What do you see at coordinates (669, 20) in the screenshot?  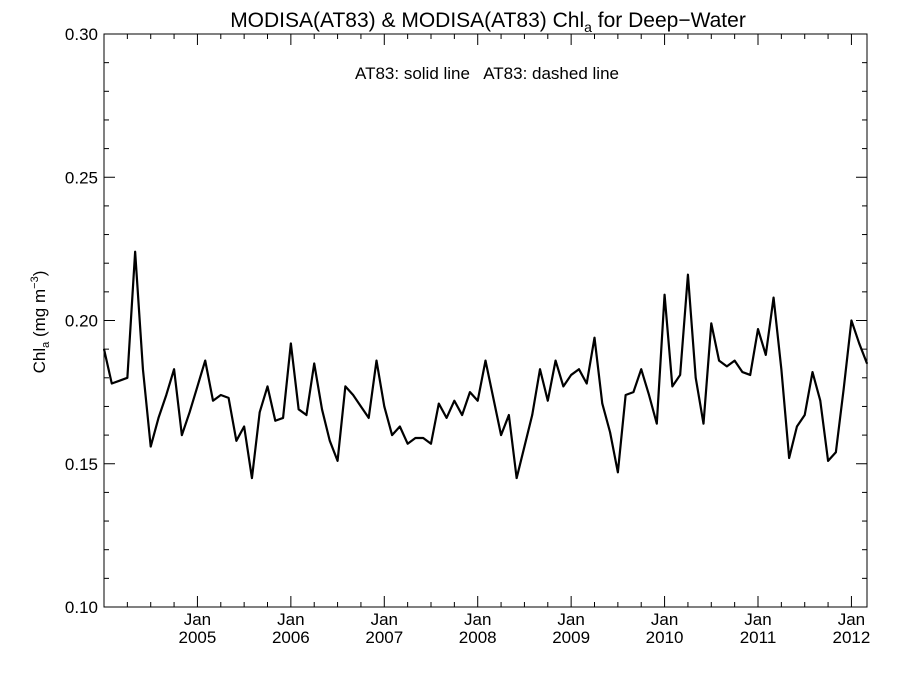 I see `chart-title-suffix: for Deep−Water` at bounding box center [669, 20].